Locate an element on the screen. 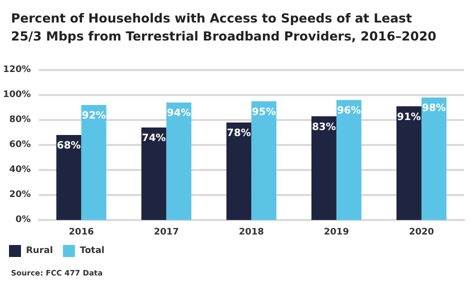 This screenshot has height=288, width=474. data-label: 68% is located at coordinates (68, 146).